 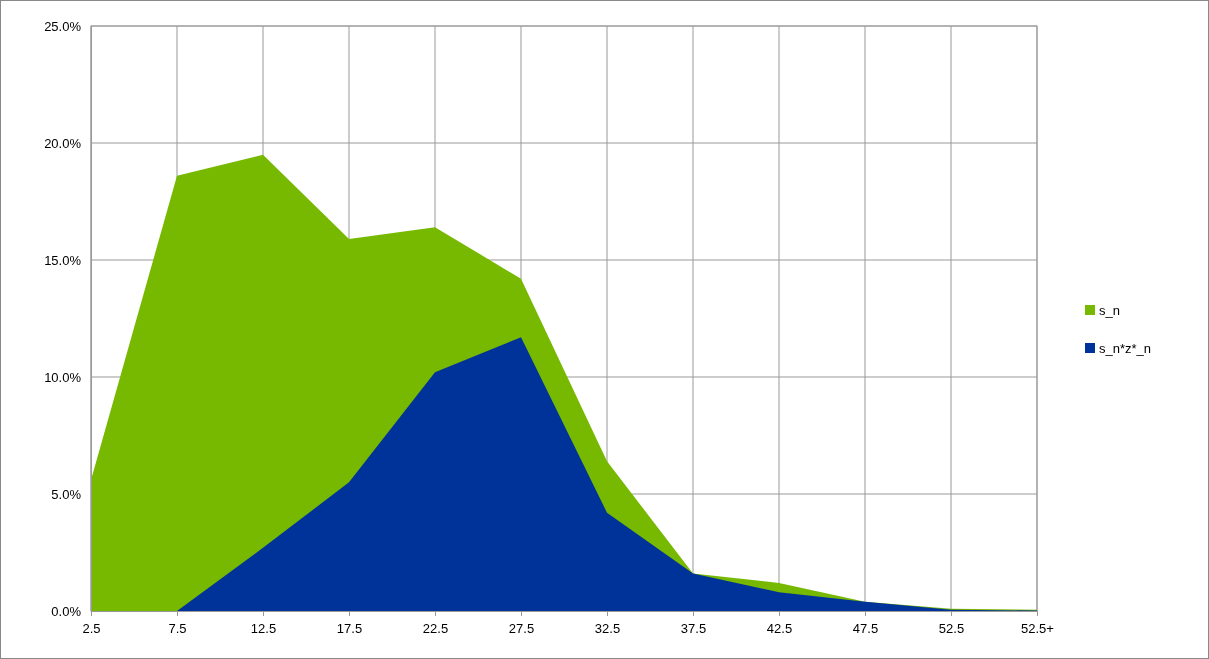 What do you see at coordinates (349, 629) in the screenshot?
I see `x-tick-label: 17.5` at bounding box center [349, 629].